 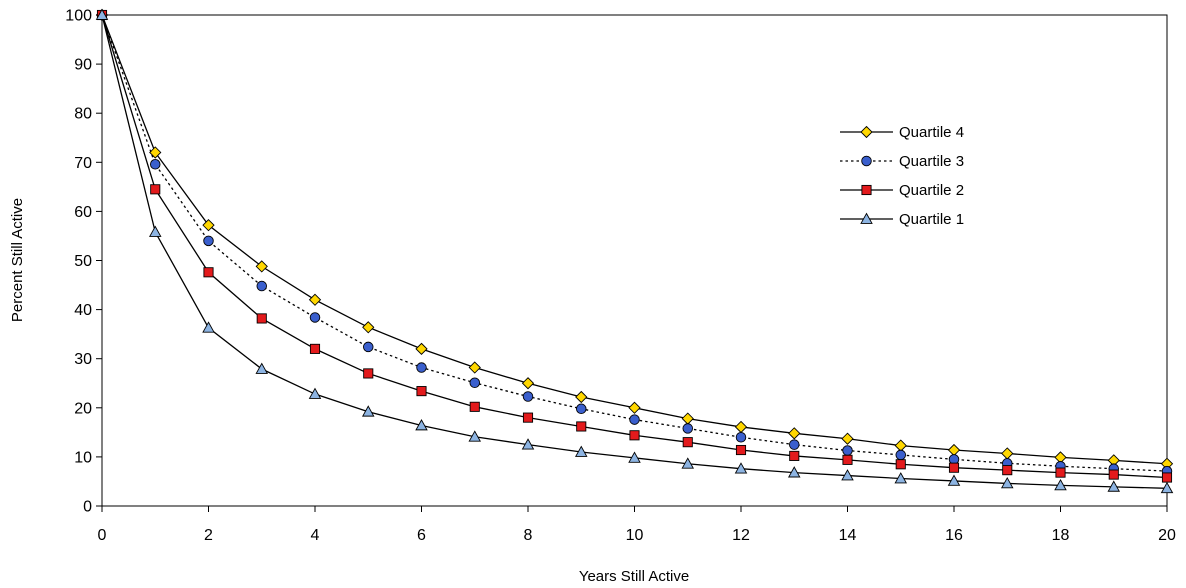 What do you see at coordinates (315, 535) in the screenshot?
I see `x-tick-label: 4` at bounding box center [315, 535].